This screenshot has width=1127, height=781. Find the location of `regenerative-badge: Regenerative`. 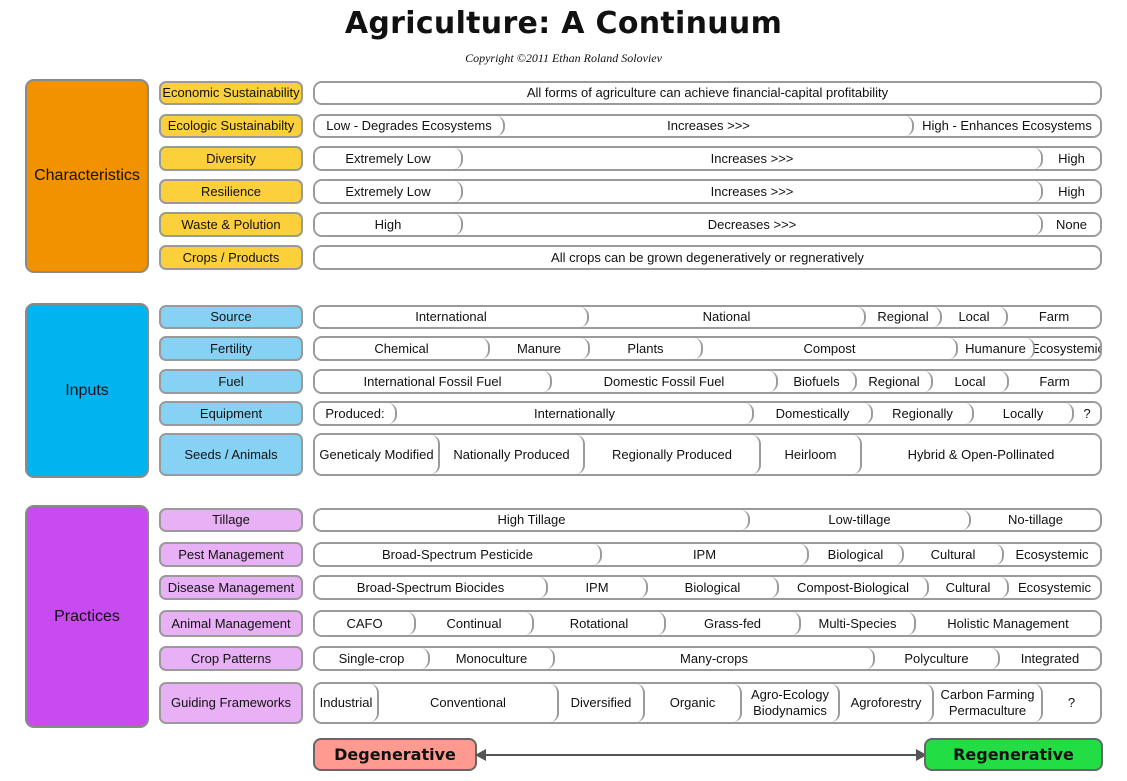

regenerative-badge: Regenerative is located at coordinates (1013, 754).